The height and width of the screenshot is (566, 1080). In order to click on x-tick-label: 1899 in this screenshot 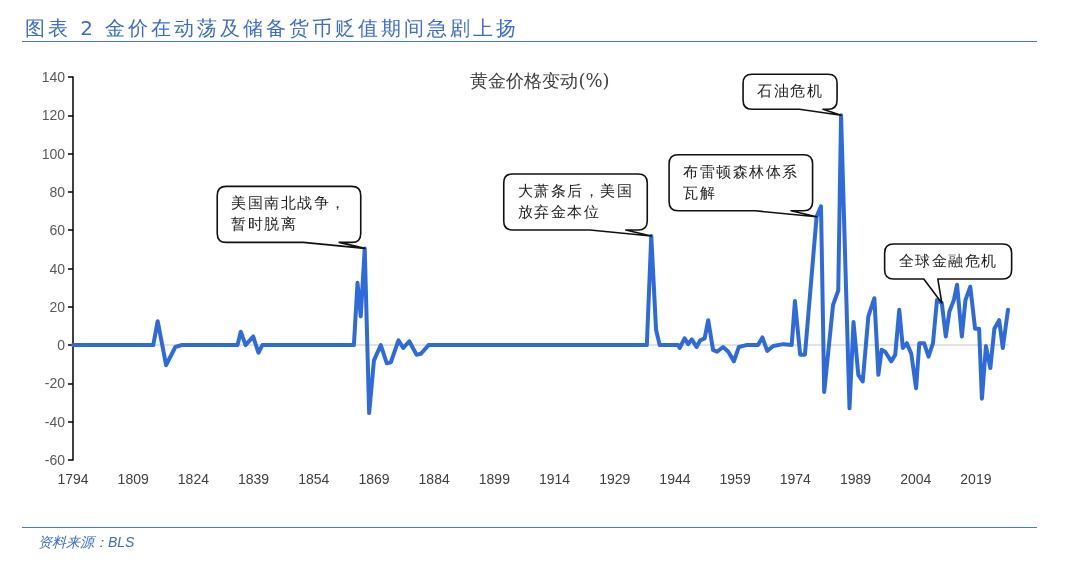, I will do `click(494, 479)`.